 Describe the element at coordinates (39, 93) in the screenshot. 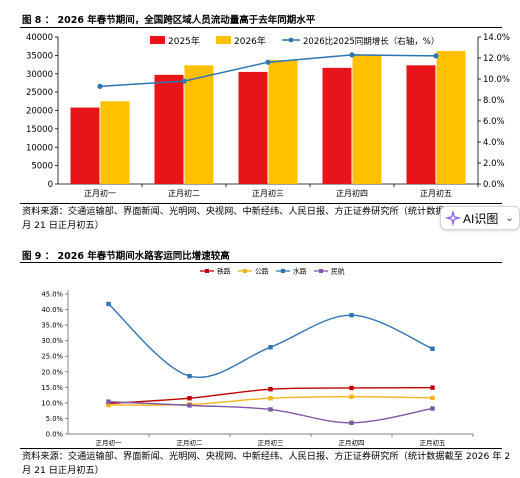

I see `y-tick-label: 25000` at that location.